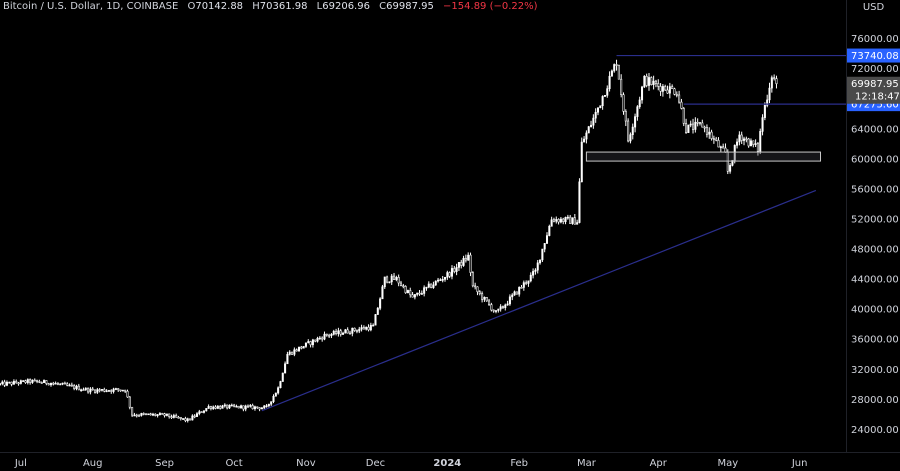 The image size is (900, 471). Describe the element at coordinates (873, 55) in the screenshot. I see `level-price-label-bg` at that location.